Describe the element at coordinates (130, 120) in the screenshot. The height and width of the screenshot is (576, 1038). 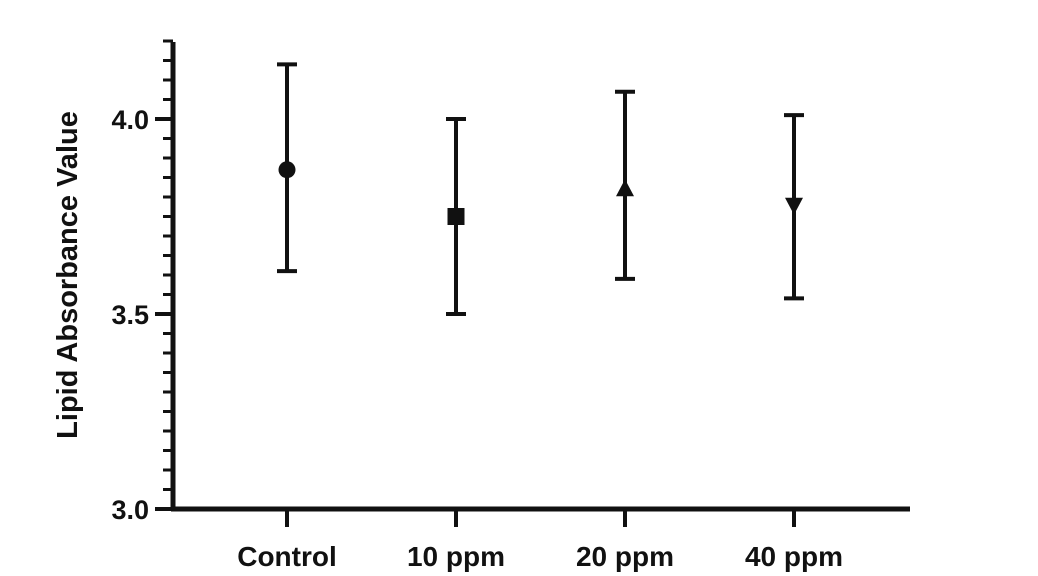
I see `y-tick-label: 4.0` at that location.